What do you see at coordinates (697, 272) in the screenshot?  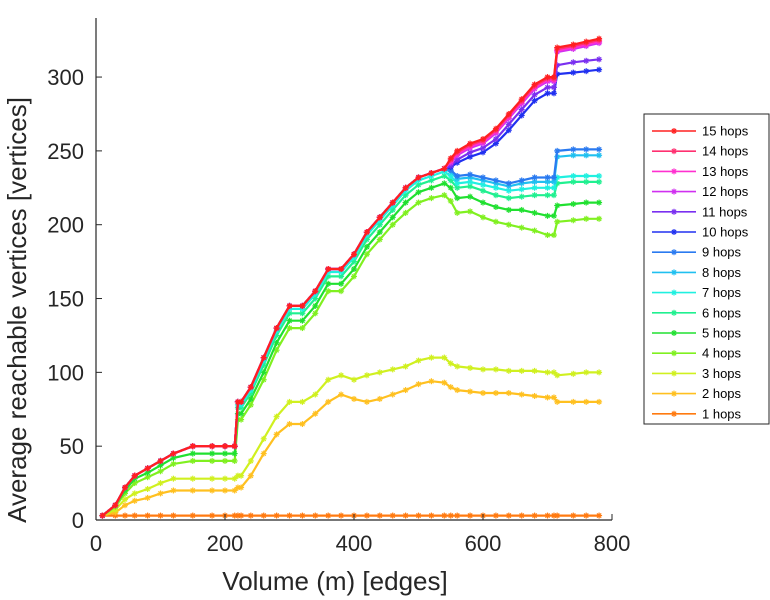 I see `legend-entry: 8 hops` at bounding box center [697, 272].